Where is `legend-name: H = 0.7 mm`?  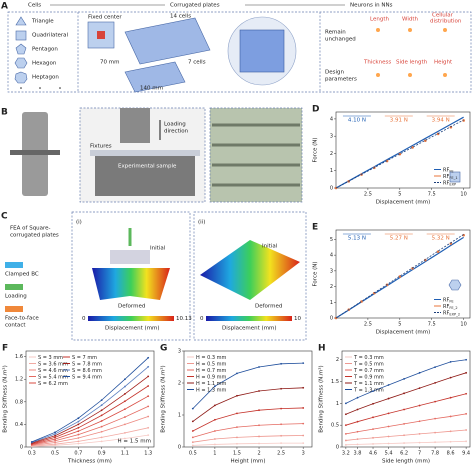
legend-name: H = 0.7 mm is located at coordinates (211, 371).